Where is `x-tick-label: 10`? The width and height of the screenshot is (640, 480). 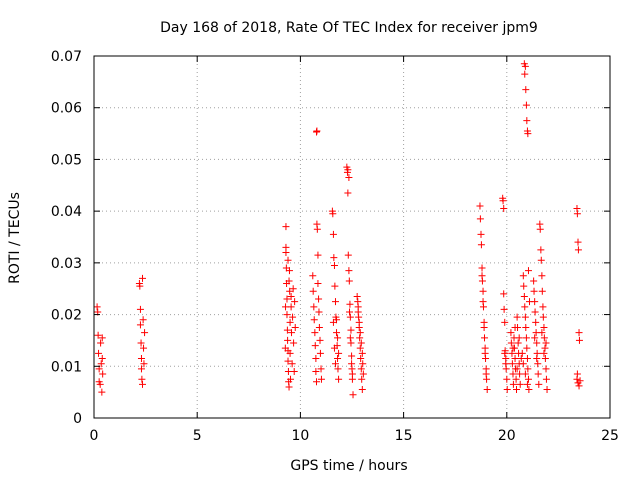 x-tick-label: 10 is located at coordinates (300, 436).